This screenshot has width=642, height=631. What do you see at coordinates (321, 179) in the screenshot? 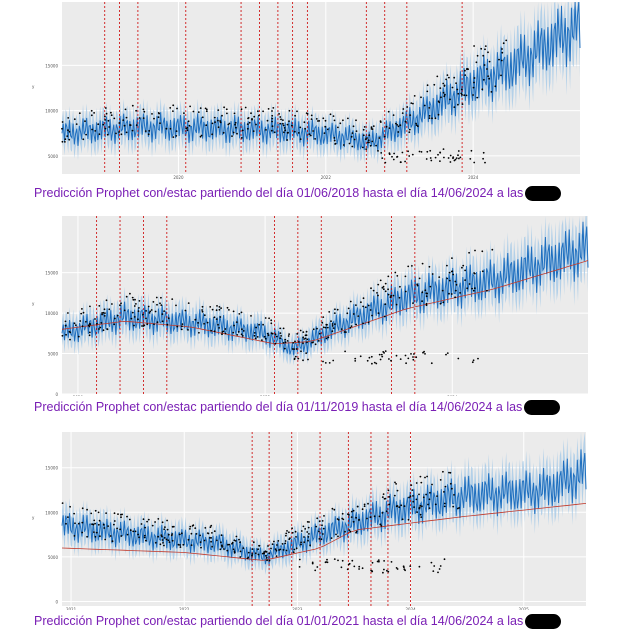
I see `x-axis-label: ds` at bounding box center [321, 179].